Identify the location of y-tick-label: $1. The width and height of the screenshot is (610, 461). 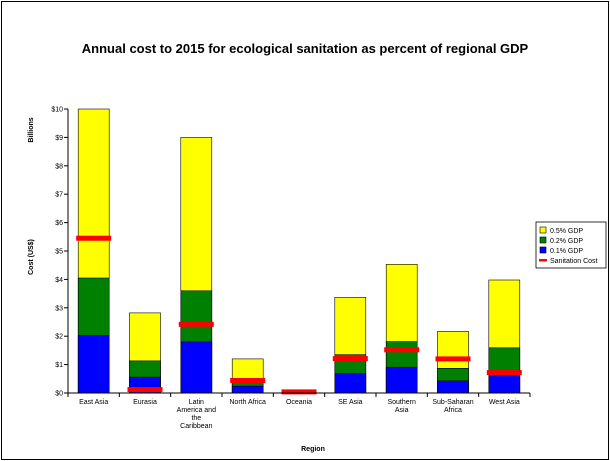
(59, 365).